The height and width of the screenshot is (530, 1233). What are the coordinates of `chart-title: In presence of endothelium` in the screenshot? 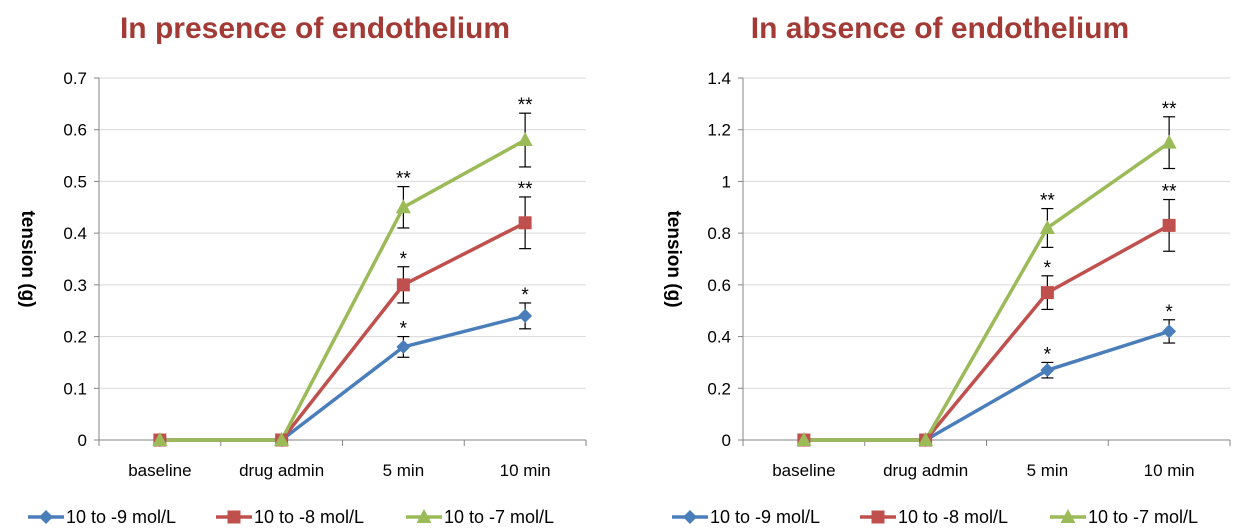 It's located at (315, 28).